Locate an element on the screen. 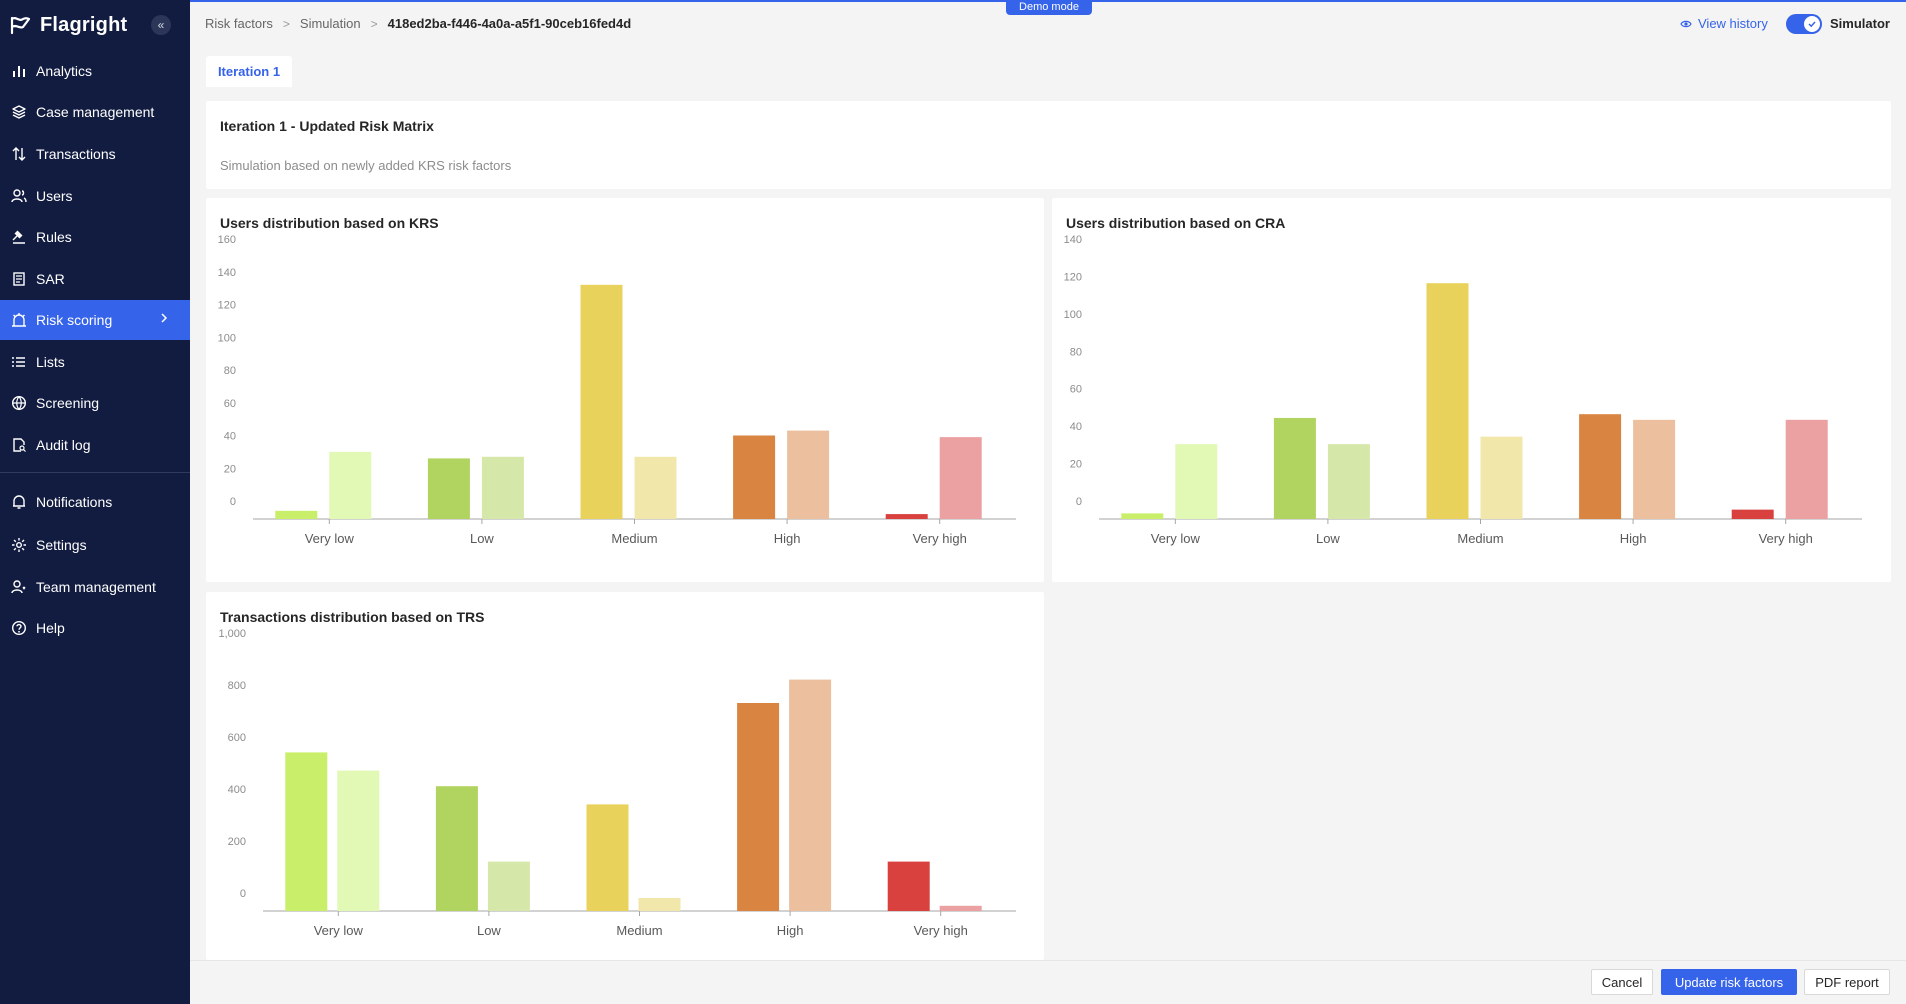 This screenshot has height=1004, width=1906. sidebar-item-audit-log: Audit log is located at coordinates (95, 445).